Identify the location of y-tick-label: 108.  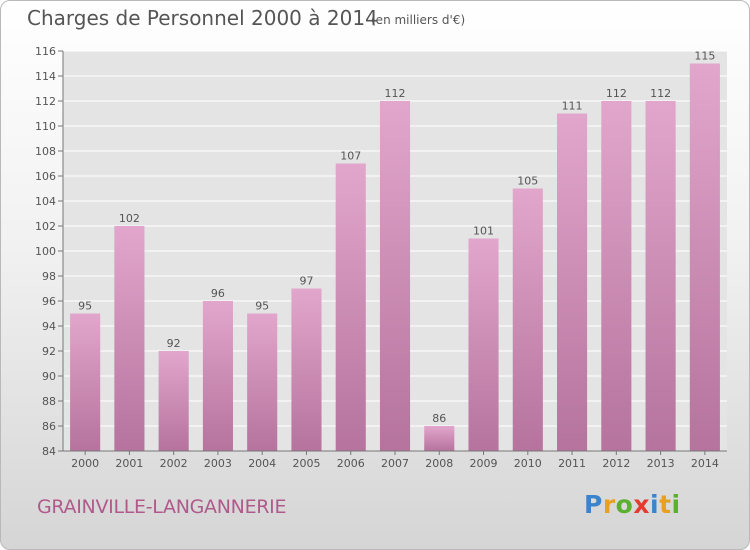
(45, 151).